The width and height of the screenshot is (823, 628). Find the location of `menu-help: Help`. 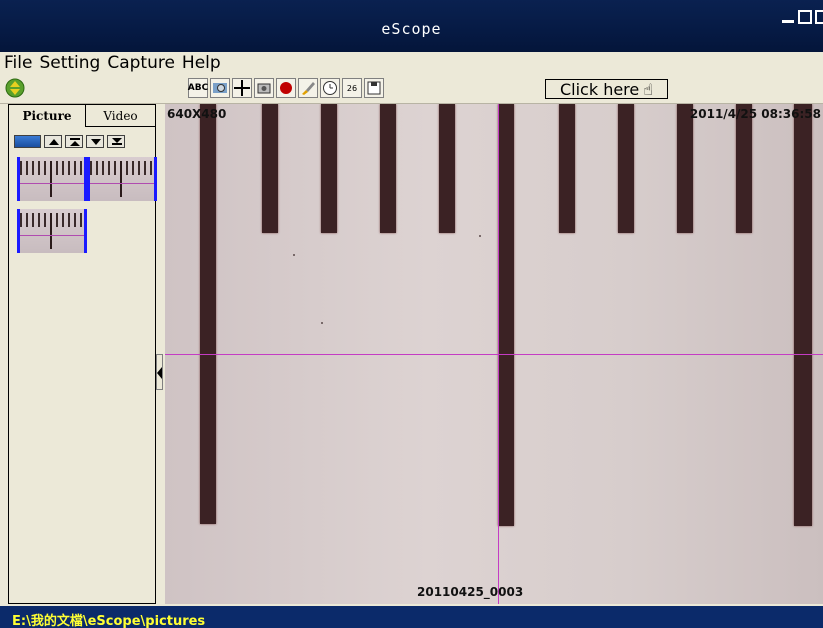

menu-help: Help is located at coordinates (201, 63).